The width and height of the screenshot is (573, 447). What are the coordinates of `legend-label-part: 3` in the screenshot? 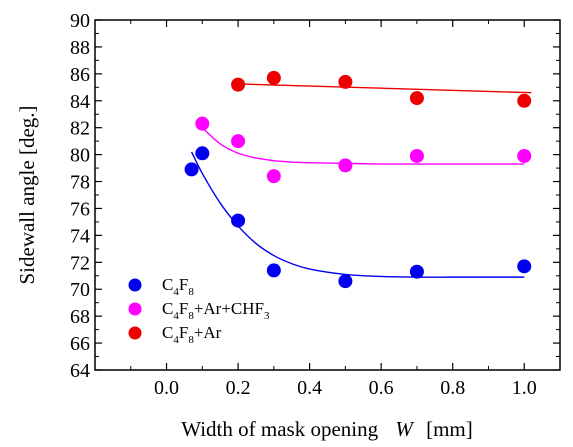 It's located at (267, 316).